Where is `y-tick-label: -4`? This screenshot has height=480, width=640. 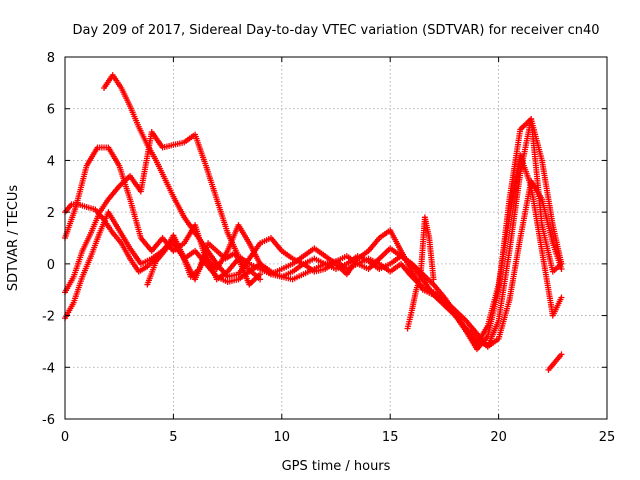
y-tick-label: -4 is located at coordinates (48, 368).